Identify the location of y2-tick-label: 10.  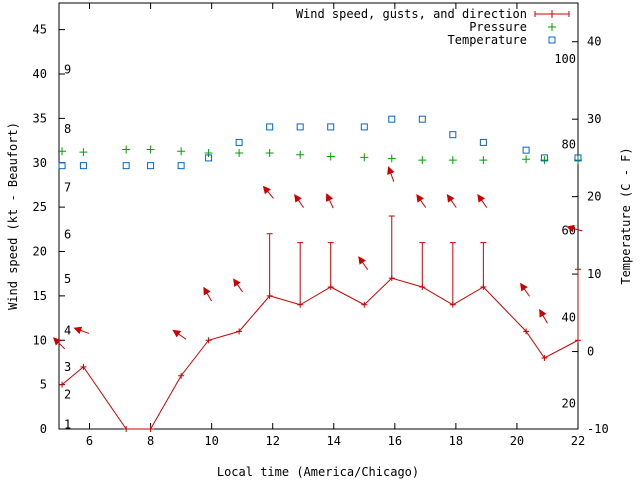
(594, 274).